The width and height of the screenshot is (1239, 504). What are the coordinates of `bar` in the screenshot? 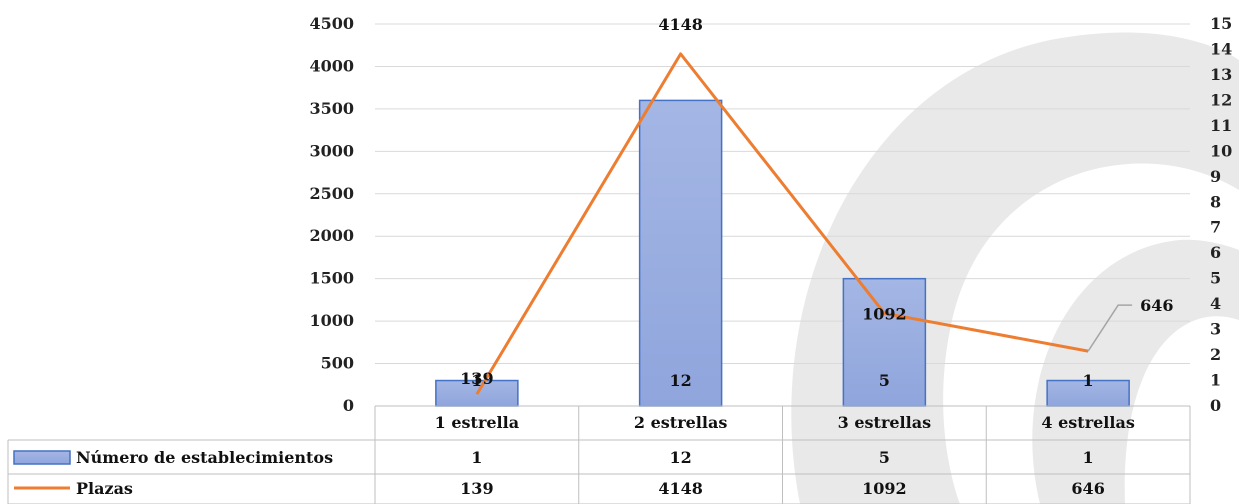 It's located at (681, 253).